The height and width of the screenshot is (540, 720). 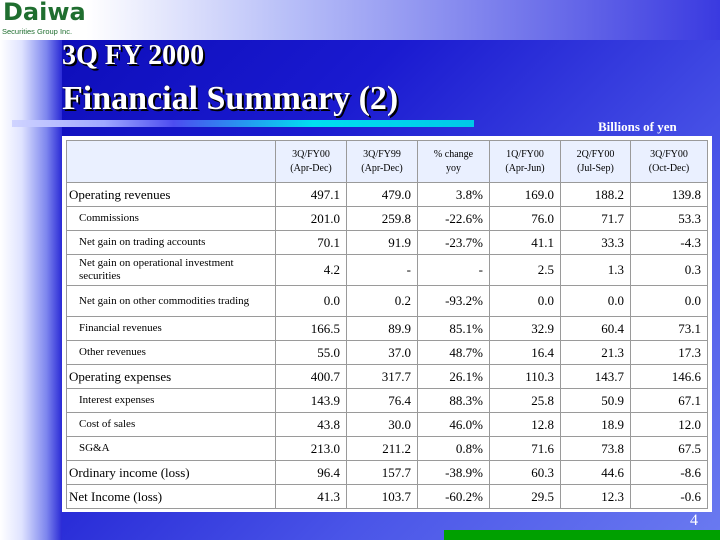 I want to click on table-row: SG&A 213.0 211.2 0.8% 71.6 73.8 67.5, so click(x=387, y=448).